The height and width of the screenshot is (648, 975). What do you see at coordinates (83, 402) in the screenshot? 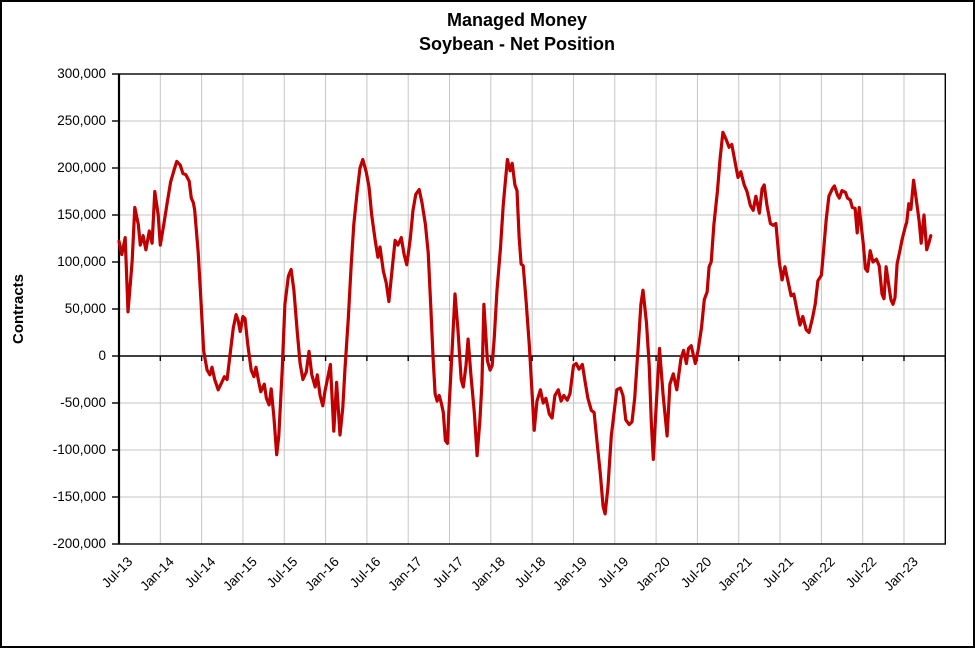
I see `y-tick-label: -50,000` at bounding box center [83, 402].